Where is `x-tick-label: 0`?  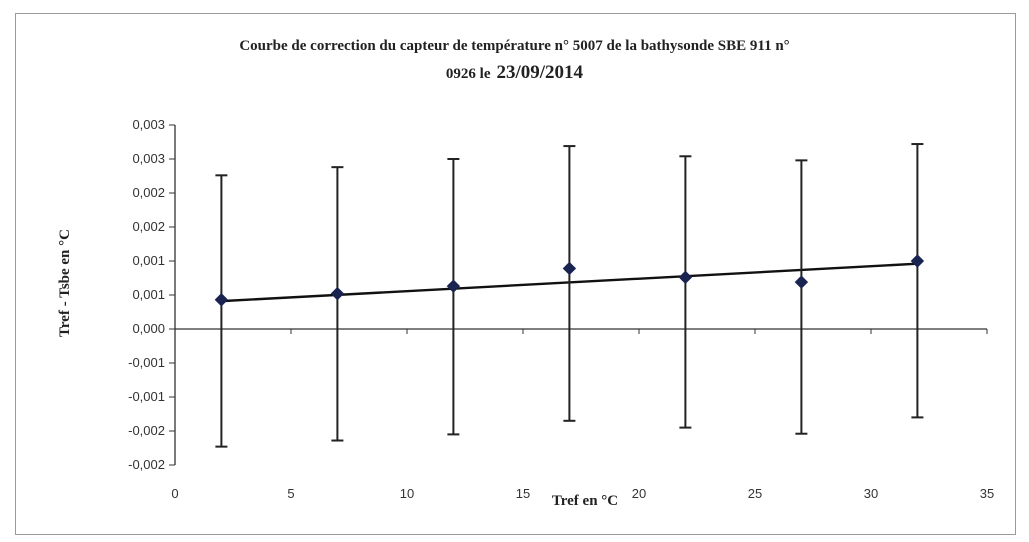 x-tick-label: 0 is located at coordinates (174, 493).